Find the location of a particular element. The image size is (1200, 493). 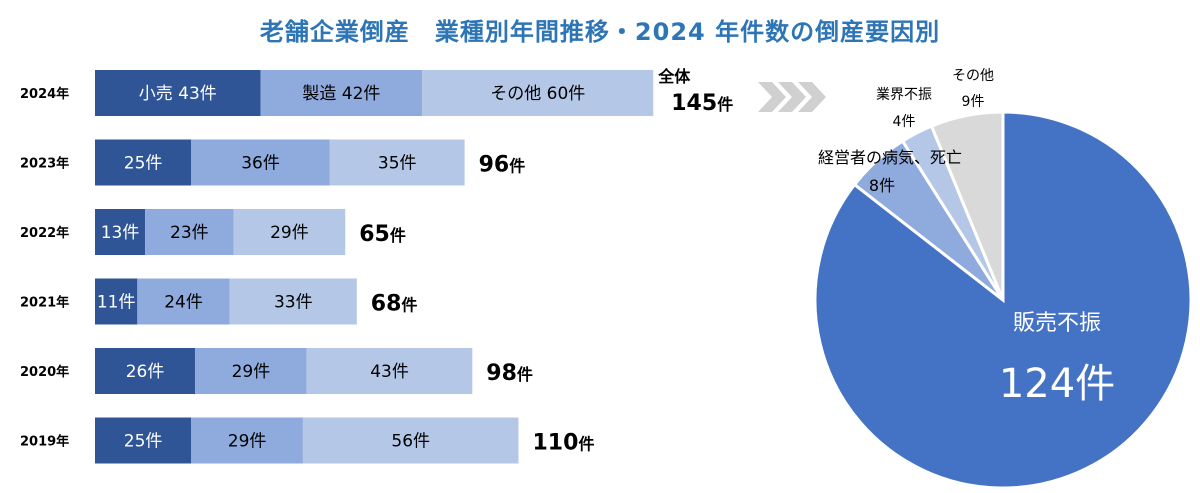

segment-label: 36件 is located at coordinates (260, 164).